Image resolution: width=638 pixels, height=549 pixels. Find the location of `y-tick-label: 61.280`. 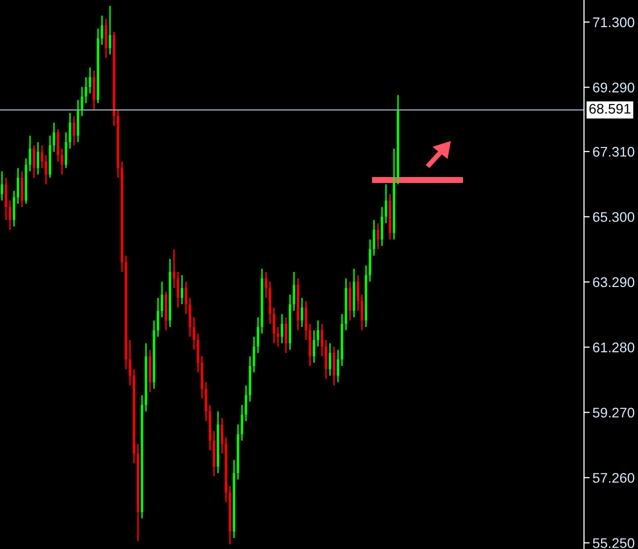

y-tick-label: 61.280 is located at coordinates (613, 347).